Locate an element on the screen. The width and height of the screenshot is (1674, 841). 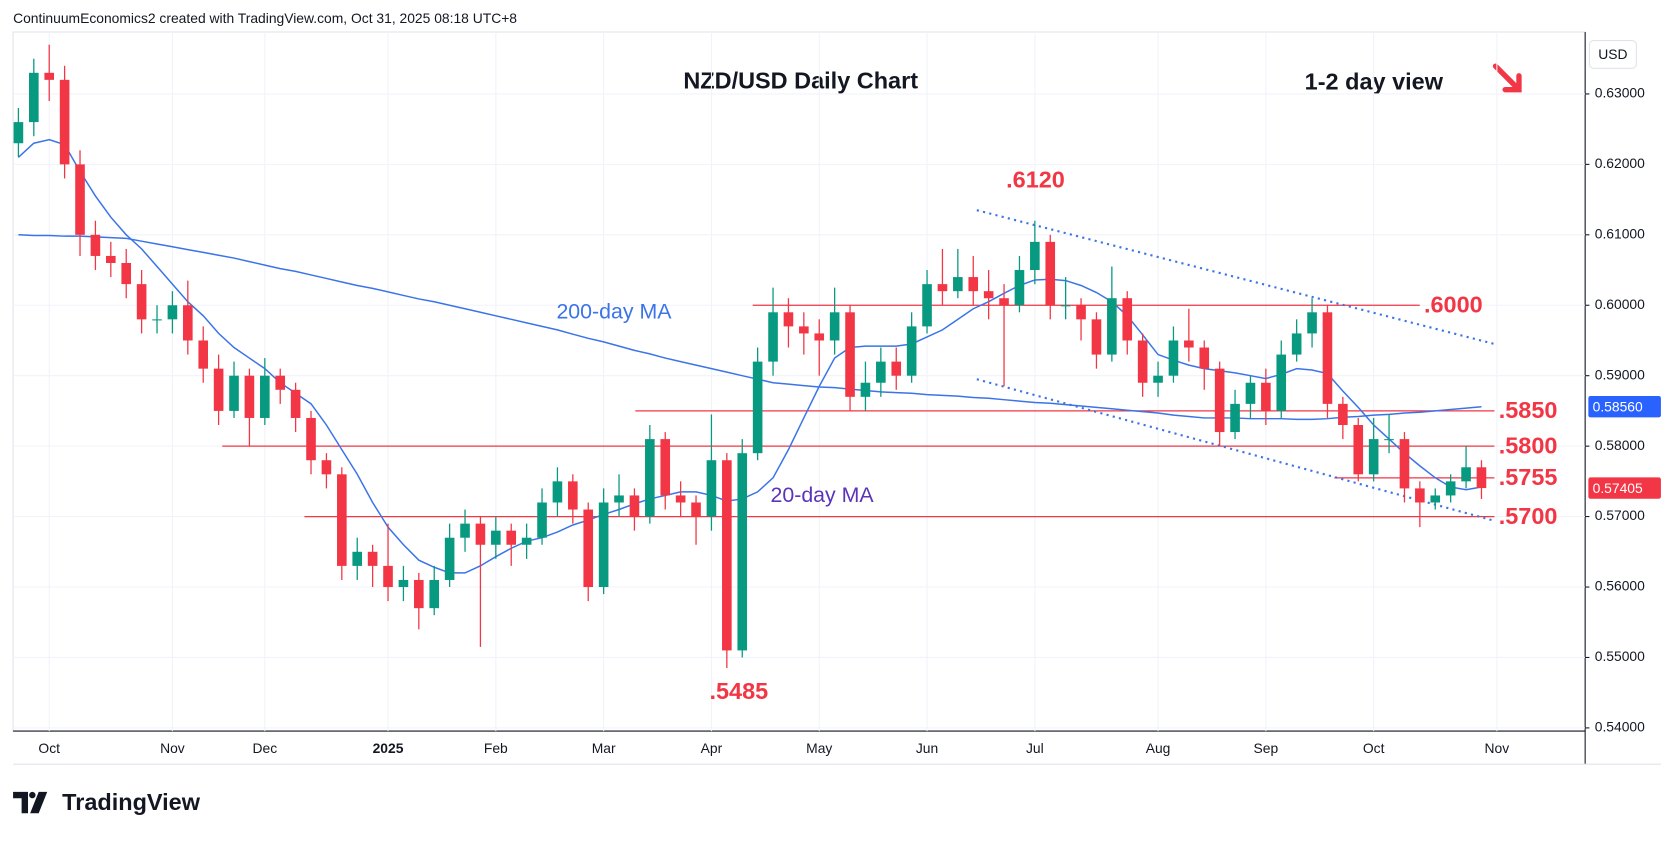
y-tick-label: 0.61000 is located at coordinates (1620, 233).